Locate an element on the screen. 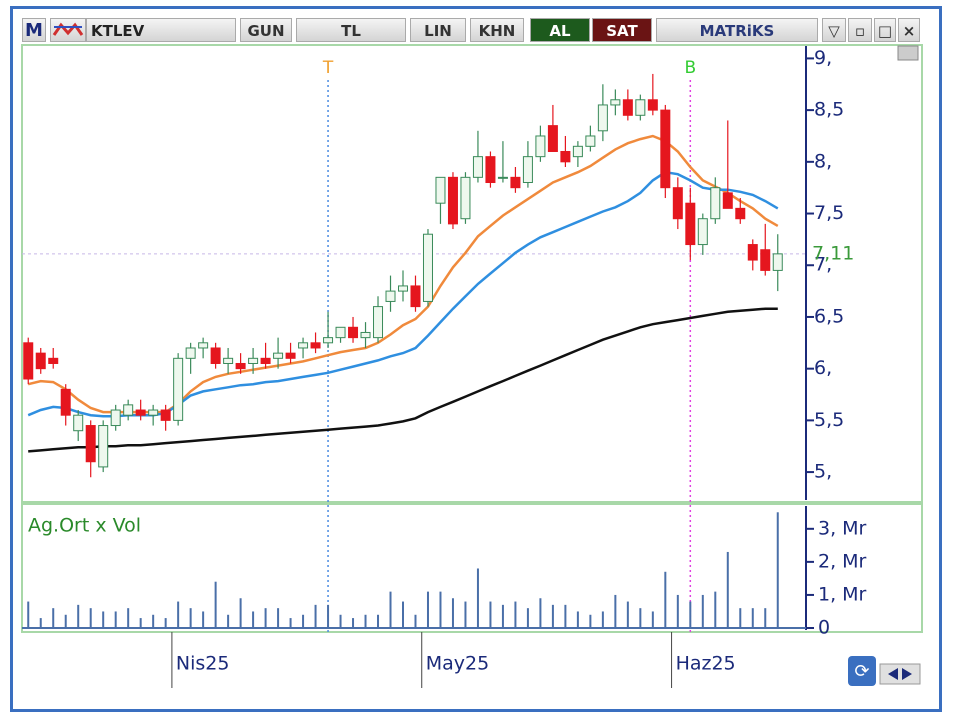 The image size is (960, 728). toolbar-button: KHN is located at coordinates (497, 30).